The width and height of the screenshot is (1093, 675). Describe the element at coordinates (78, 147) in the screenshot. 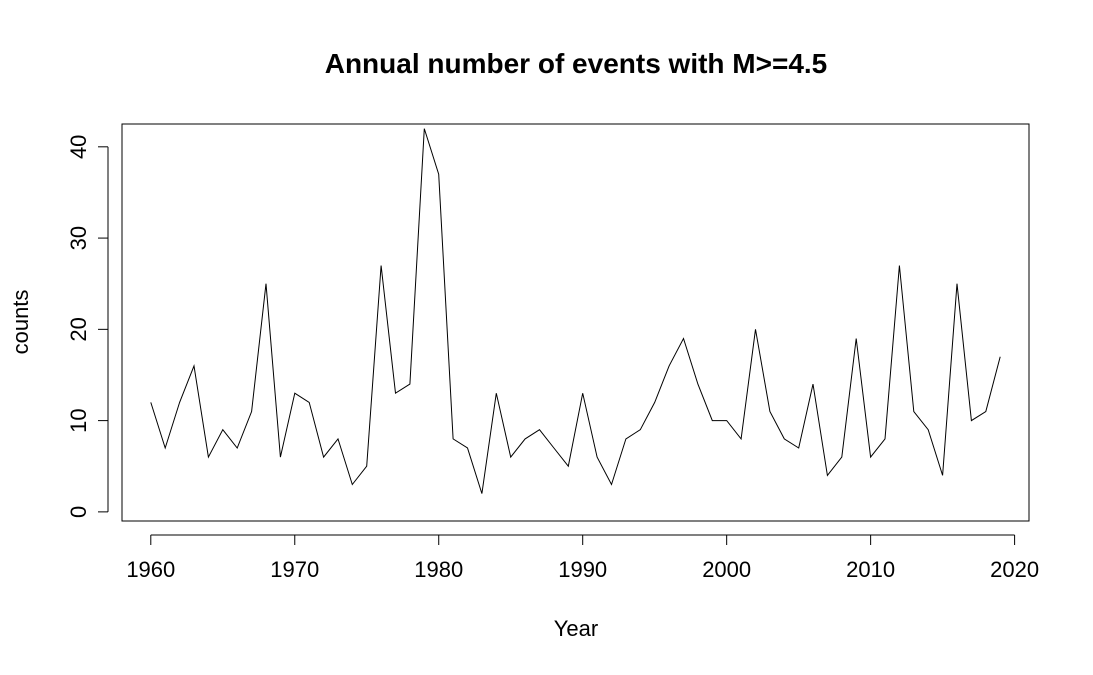

I see `y-tick-label: 40` at that location.